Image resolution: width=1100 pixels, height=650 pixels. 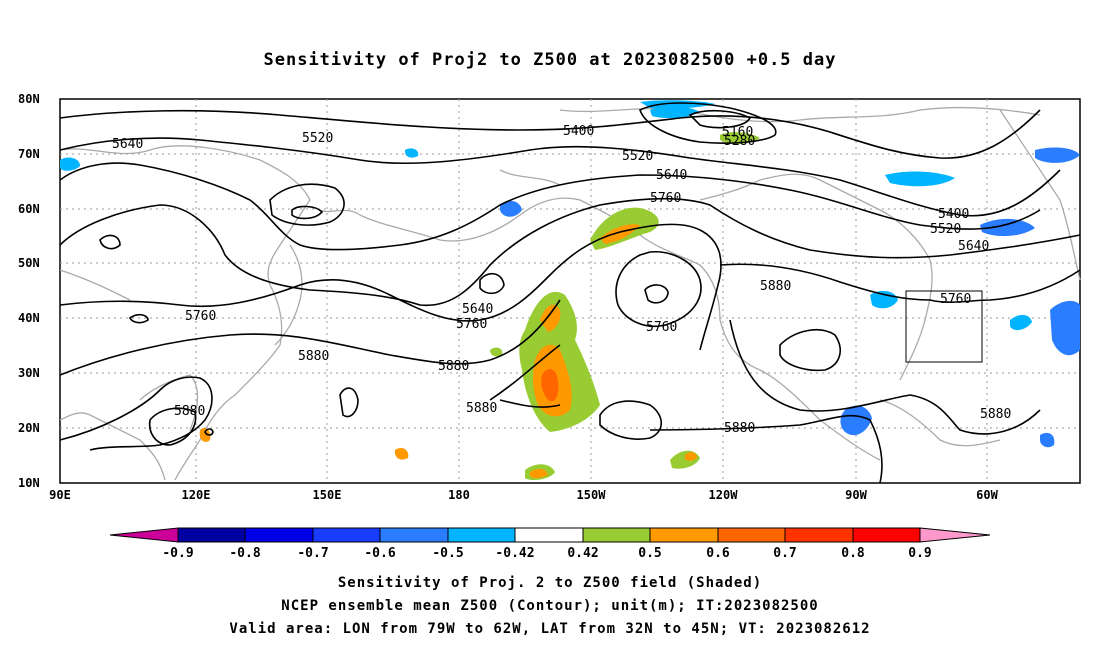 I want to click on lat-label: 80N, so click(x=29, y=99).